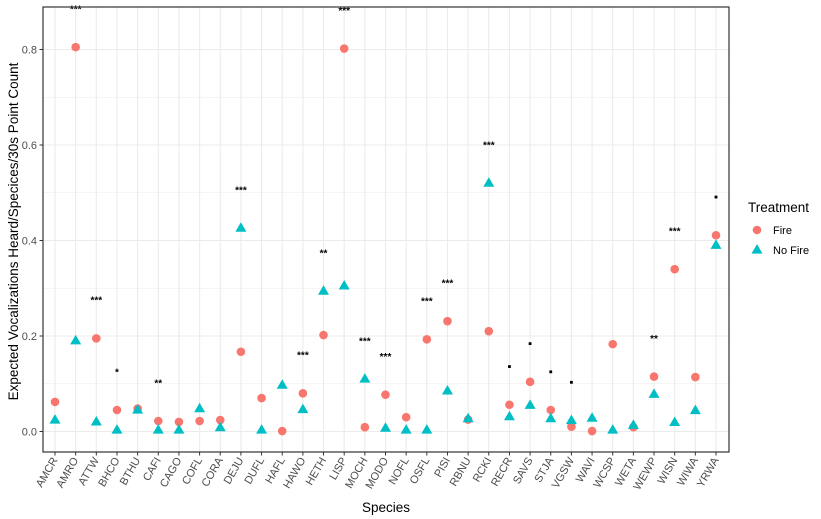  What do you see at coordinates (29, 433) in the screenshot?
I see `y-tick-label: 0.0` at bounding box center [29, 433].